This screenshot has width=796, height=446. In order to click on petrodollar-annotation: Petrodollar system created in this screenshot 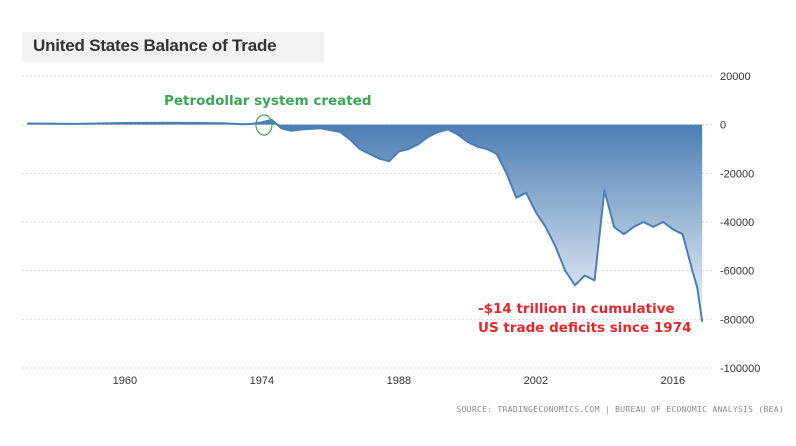, I will do `click(268, 101)`.